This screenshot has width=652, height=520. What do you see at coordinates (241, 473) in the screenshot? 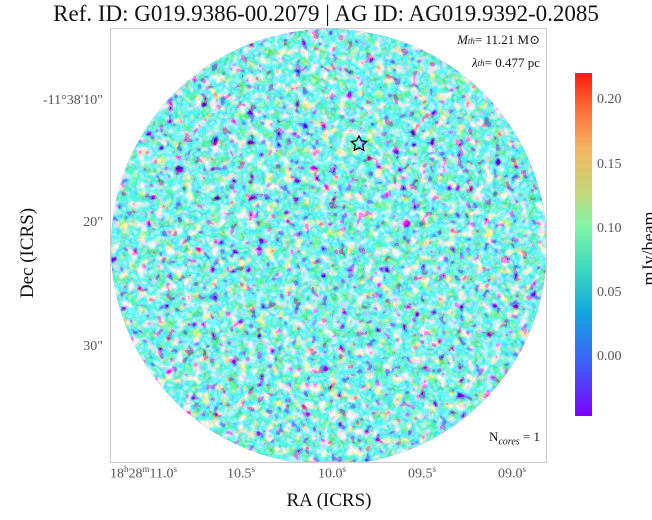
I see `x-tick-label: 10.5s` at bounding box center [241, 473].